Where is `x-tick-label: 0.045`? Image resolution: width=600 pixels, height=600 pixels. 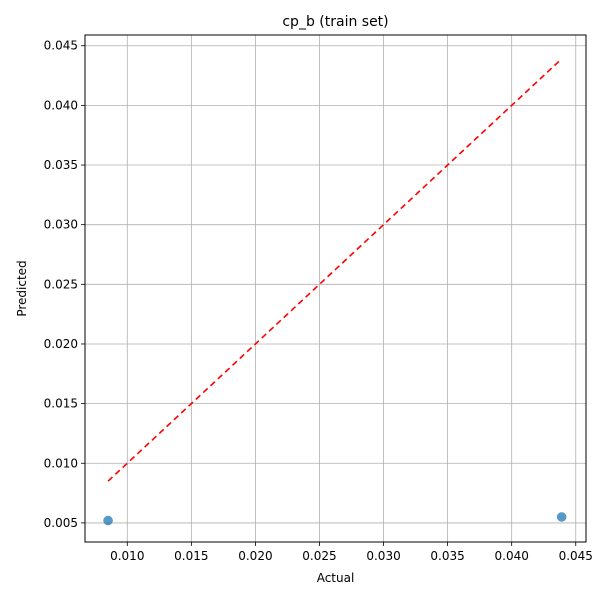 x-tick-label: 0.045 is located at coordinates (576, 556).